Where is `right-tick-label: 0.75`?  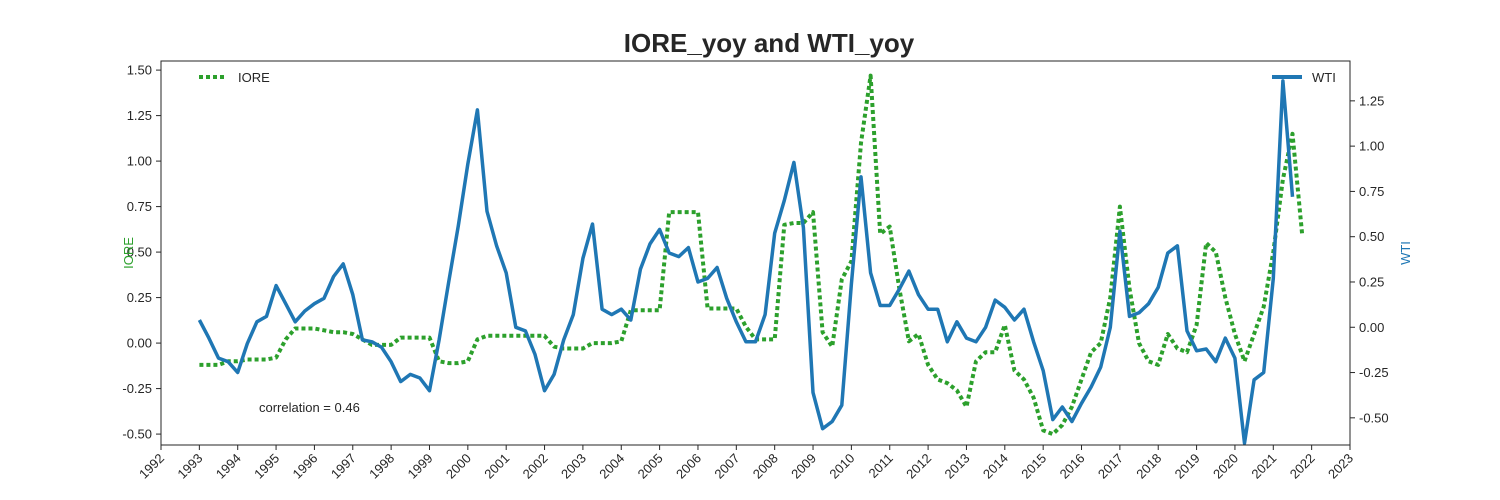
right-tick-label: 0.75 is located at coordinates (1371, 191).